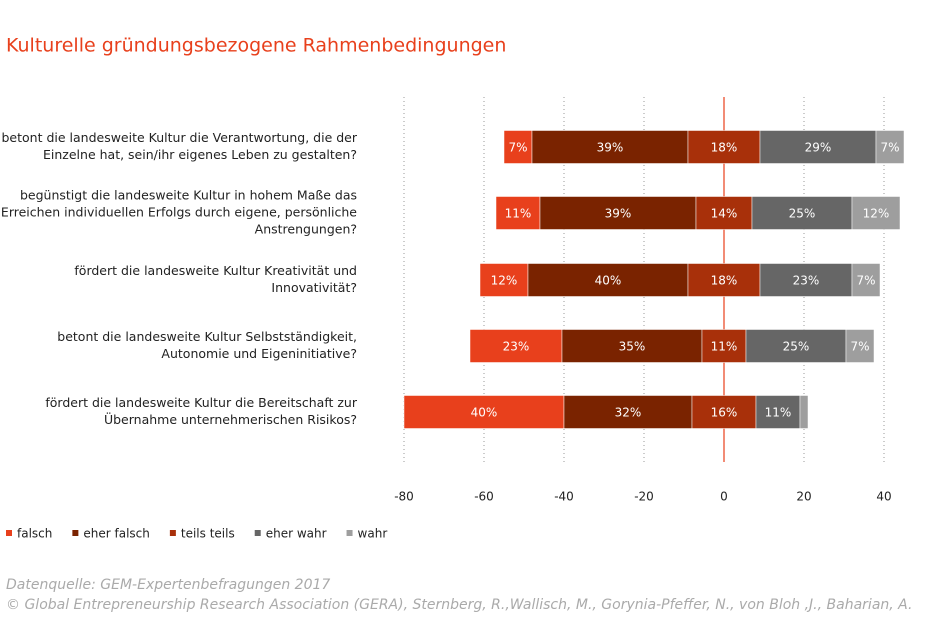 This screenshot has width=950, height=634. Describe the element at coordinates (296, 534) in the screenshot. I see `legend-label: eher wahr` at that location.